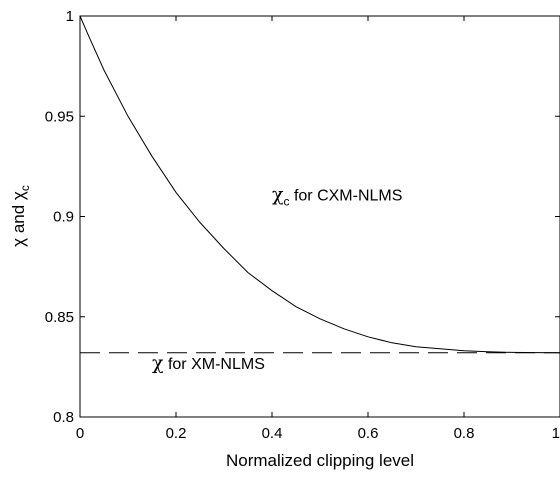 The image size is (560, 479). I want to click on y-tick-label: 0.95, so click(59, 116).